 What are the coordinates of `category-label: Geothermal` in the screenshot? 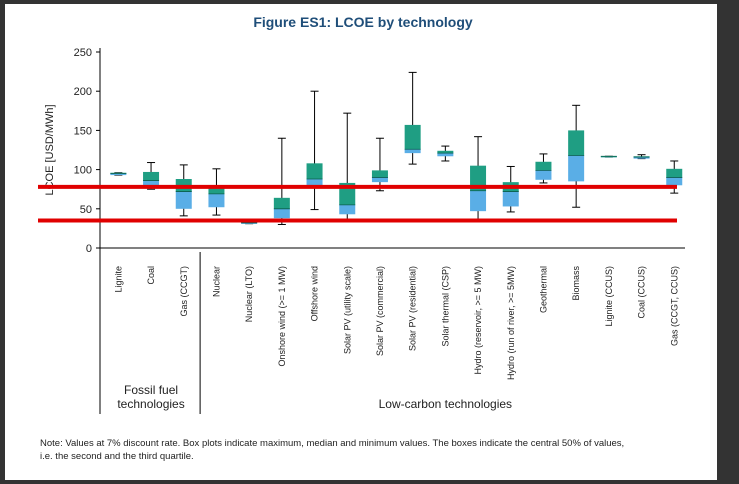 It's located at (543, 289).